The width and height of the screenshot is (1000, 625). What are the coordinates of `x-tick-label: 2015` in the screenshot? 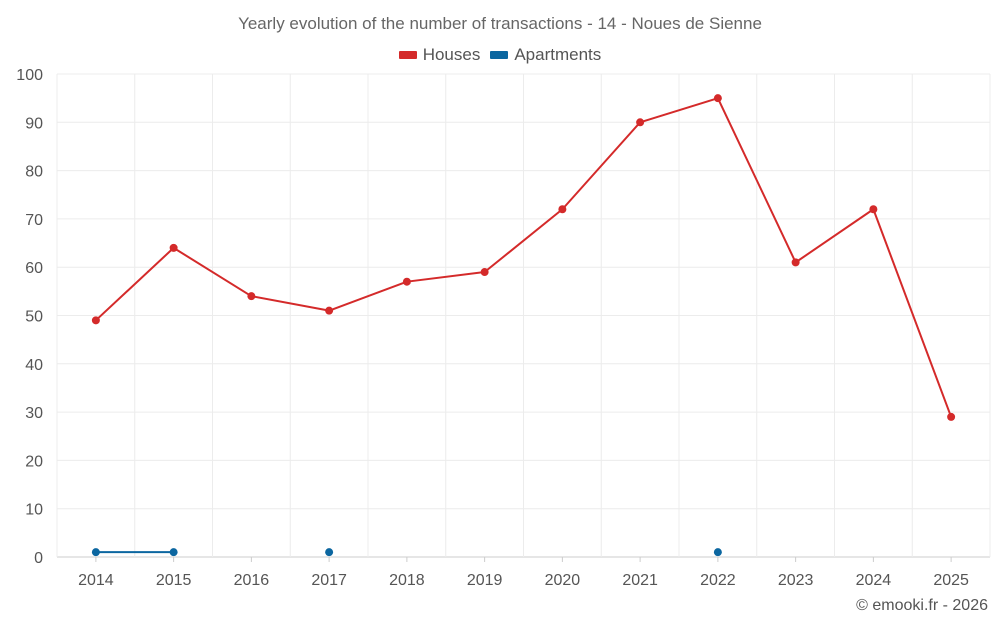 It's located at (174, 580).